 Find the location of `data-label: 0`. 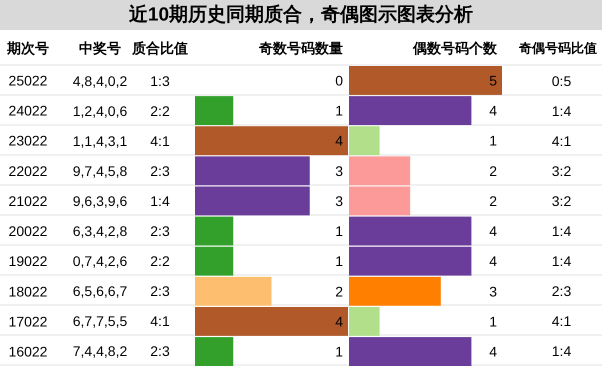

data-label: 0 is located at coordinates (339, 80).